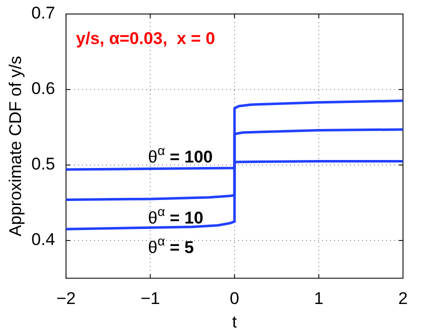 This screenshot has width=443, height=333. What do you see at coordinates (15, 146) in the screenshot?
I see `y-axis-title: Approximate CDF of y/s` at bounding box center [15, 146].